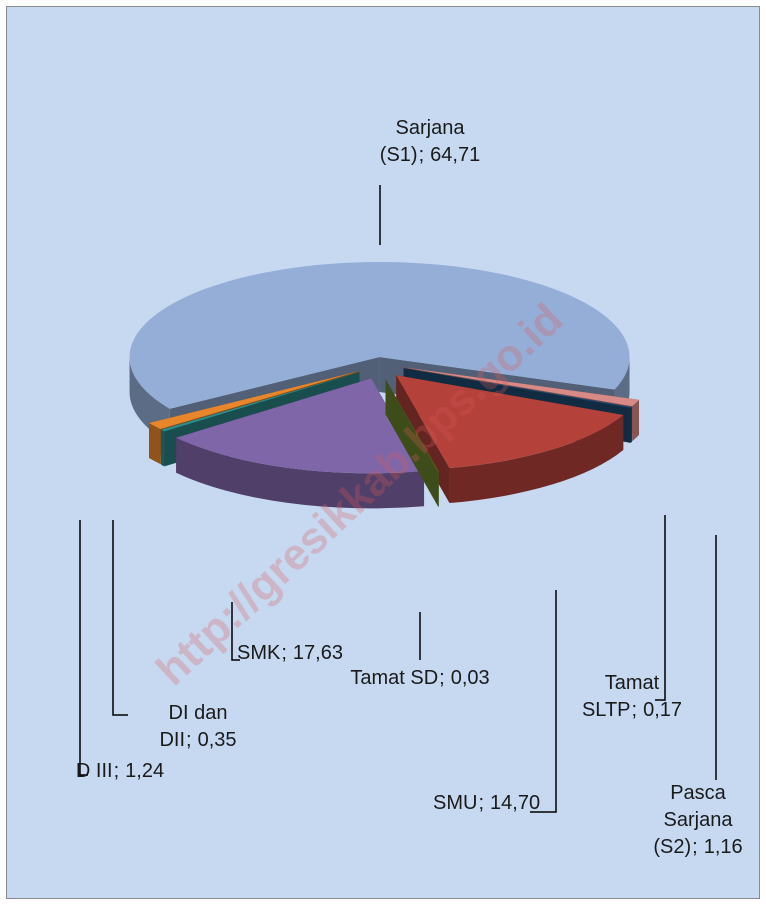 Image resolution: width=766 pixels, height=905 pixels. Describe the element at coordinates (259, 653) in the screenshot. I see `category-label: SMK` at that location.